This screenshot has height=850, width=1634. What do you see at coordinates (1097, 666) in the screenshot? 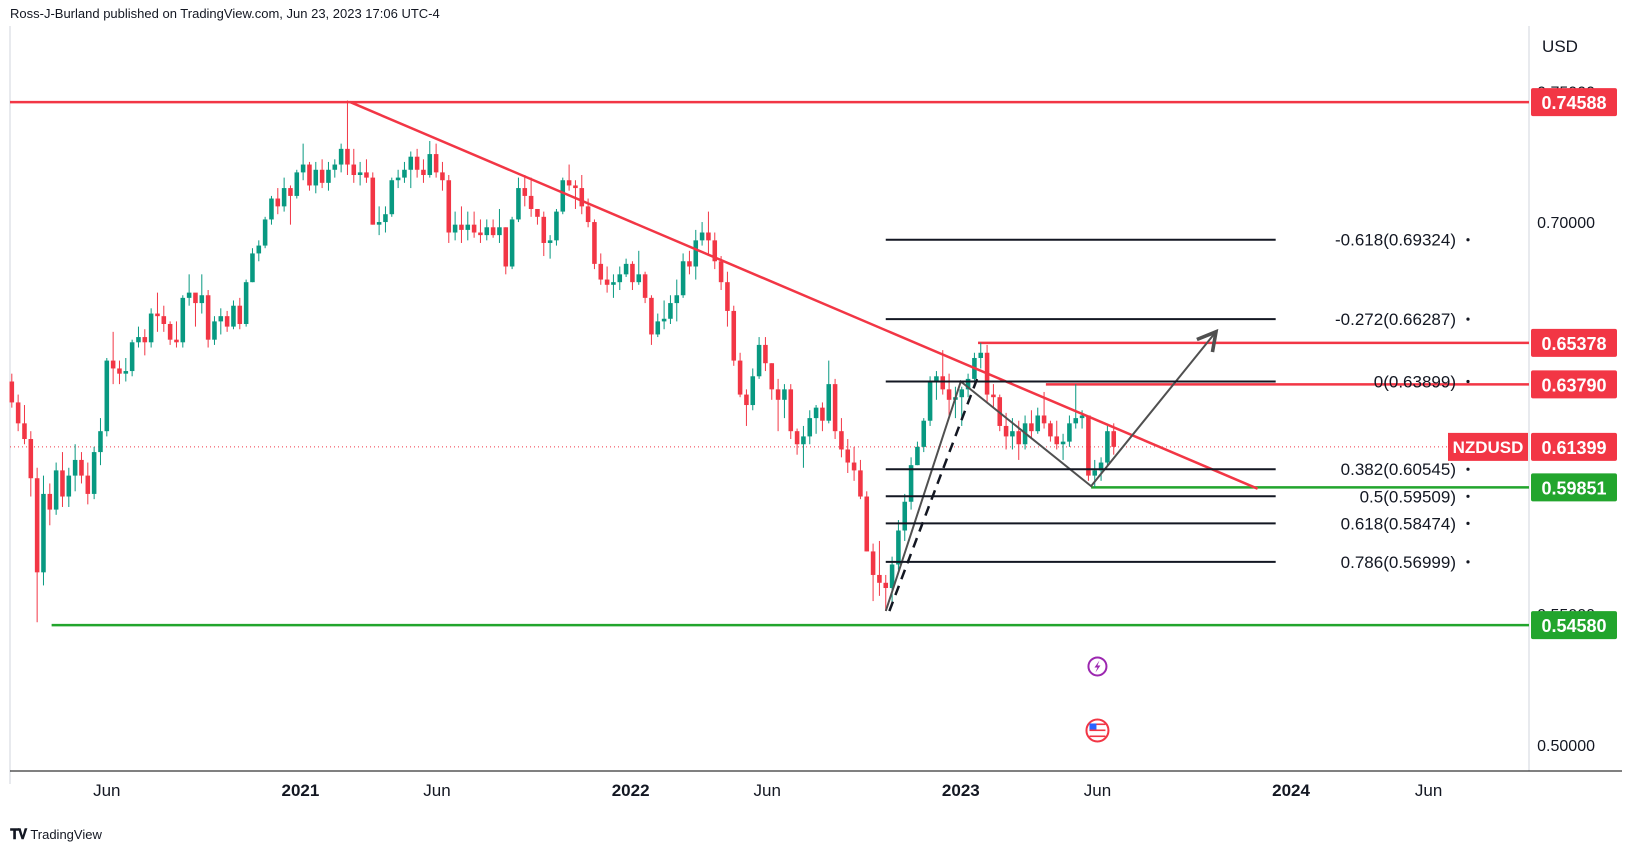
I see `lightning-event-icon` at bounding box center [1097, 666].